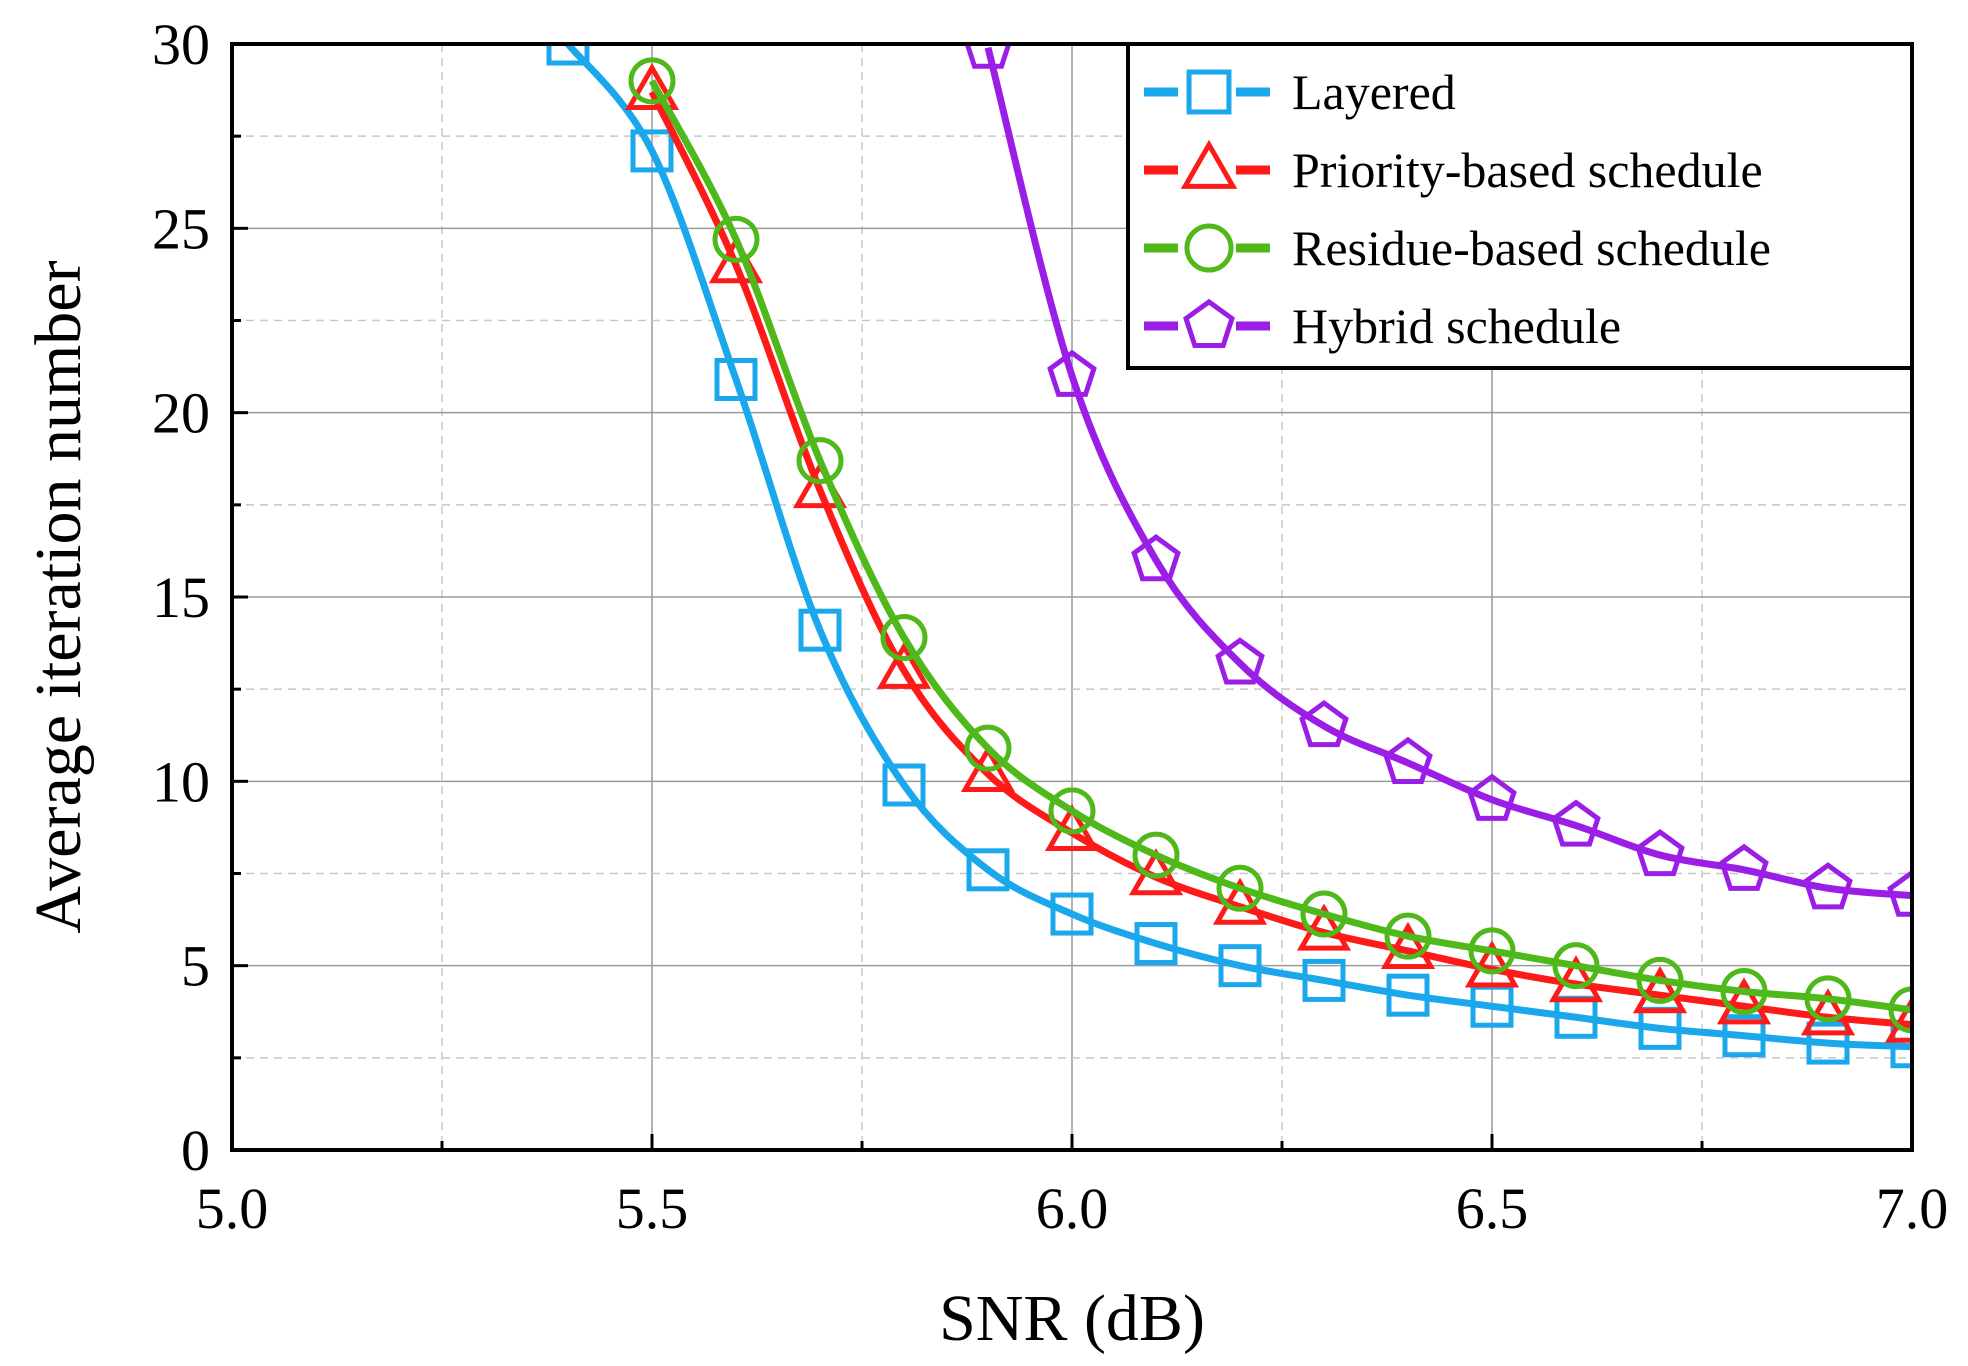 This screenshot has width=1968, height=1366. I want to click on legend-item: Priority-based schedule, so click(1453, 168).